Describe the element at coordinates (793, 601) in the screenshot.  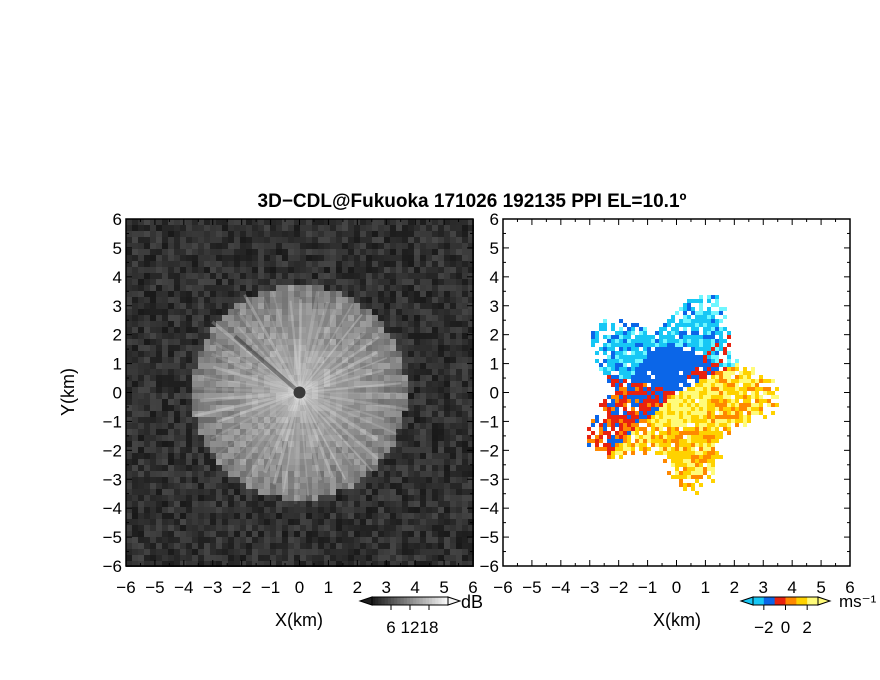
I see `colorbar-segment` at that location.